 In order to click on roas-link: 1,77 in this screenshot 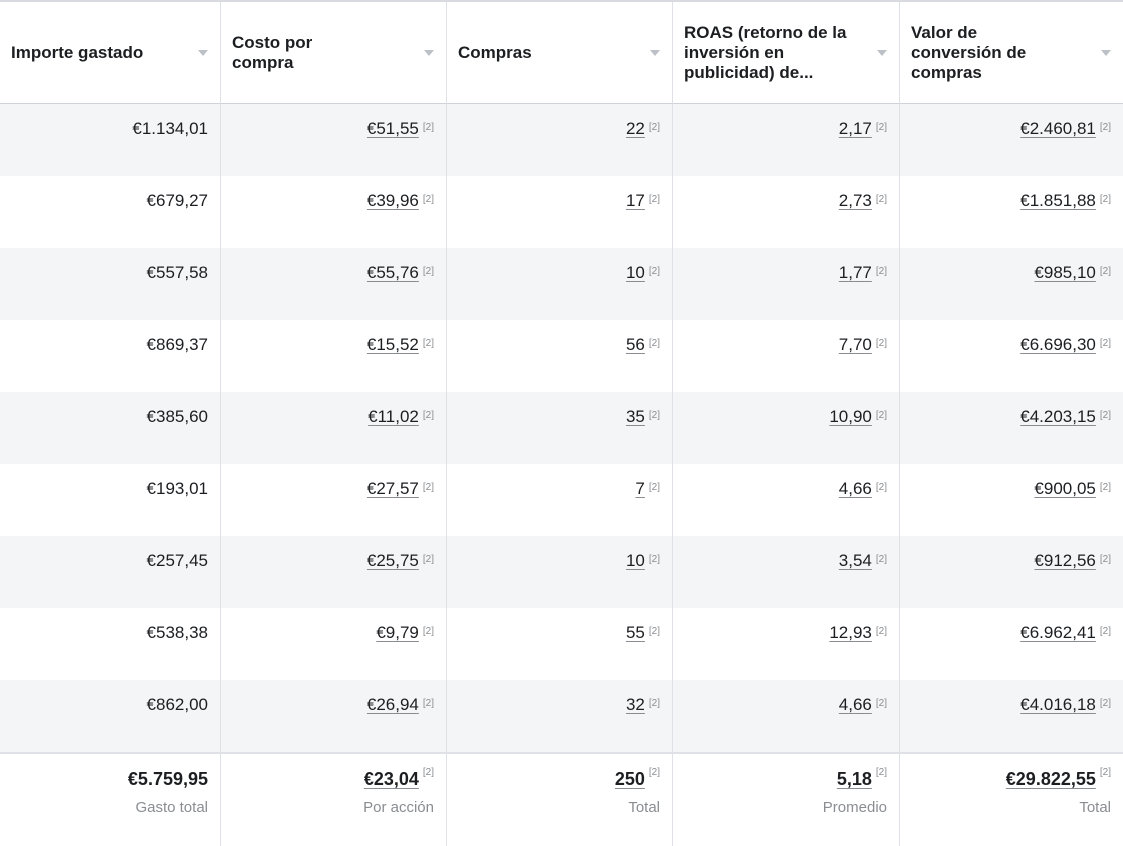, I will do `click(855, 272)`.